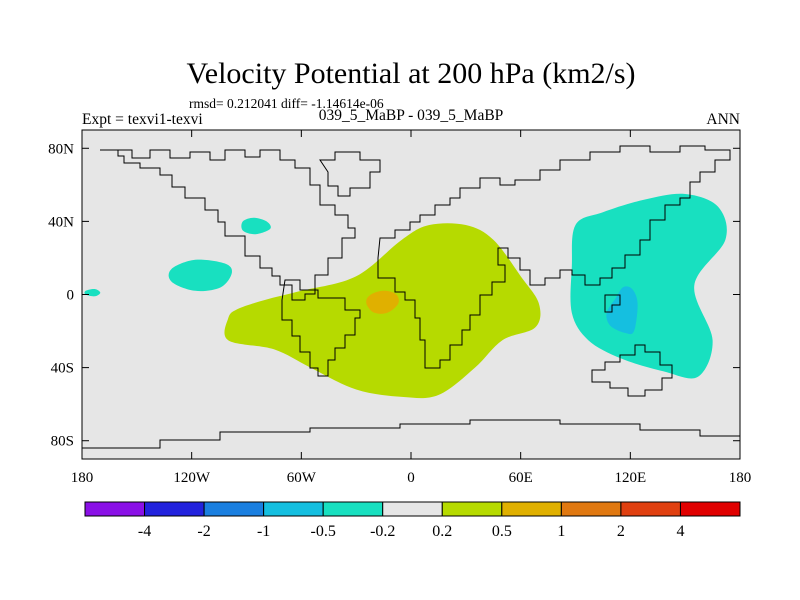 This screenshot has height=600, width=800. Describe the element at coordinates (612, 303) in the screenshot. I see `coastline-borneo` at that location.